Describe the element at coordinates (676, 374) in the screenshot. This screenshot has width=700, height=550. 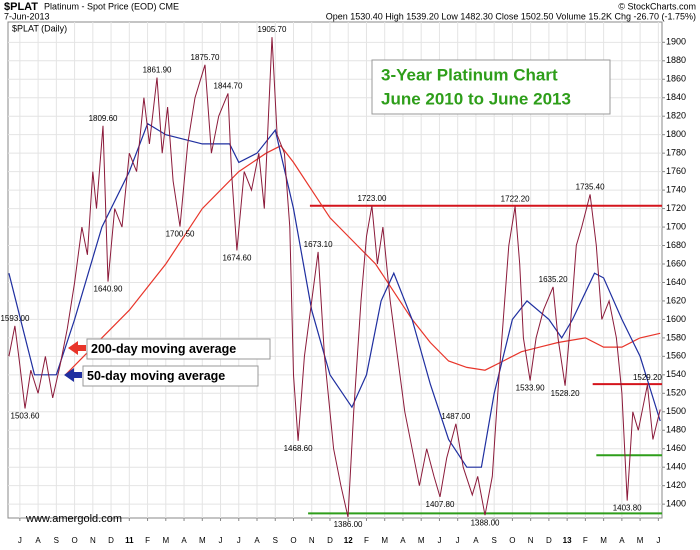
I see `y-tick-label: 1540` at that location.